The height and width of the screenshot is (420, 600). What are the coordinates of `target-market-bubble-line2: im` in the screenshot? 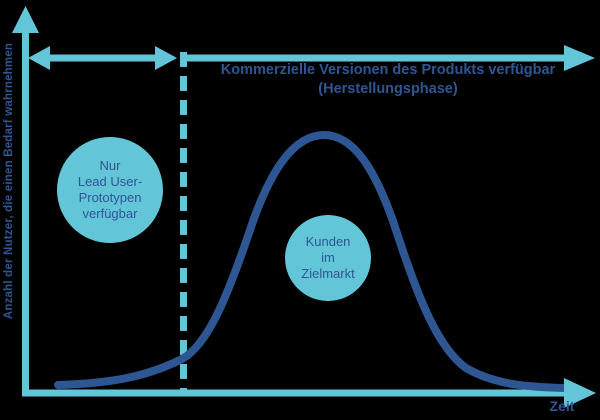 It's located at (328, 257).